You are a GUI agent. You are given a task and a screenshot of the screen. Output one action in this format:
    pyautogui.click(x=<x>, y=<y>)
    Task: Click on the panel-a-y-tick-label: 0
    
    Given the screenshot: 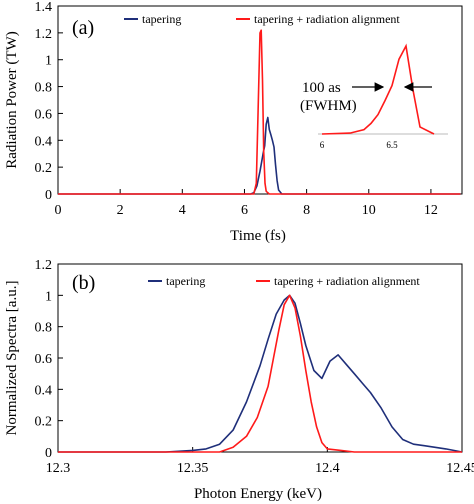 What is the action you would take?
    pyautogui.click(x=48, y=195)
    